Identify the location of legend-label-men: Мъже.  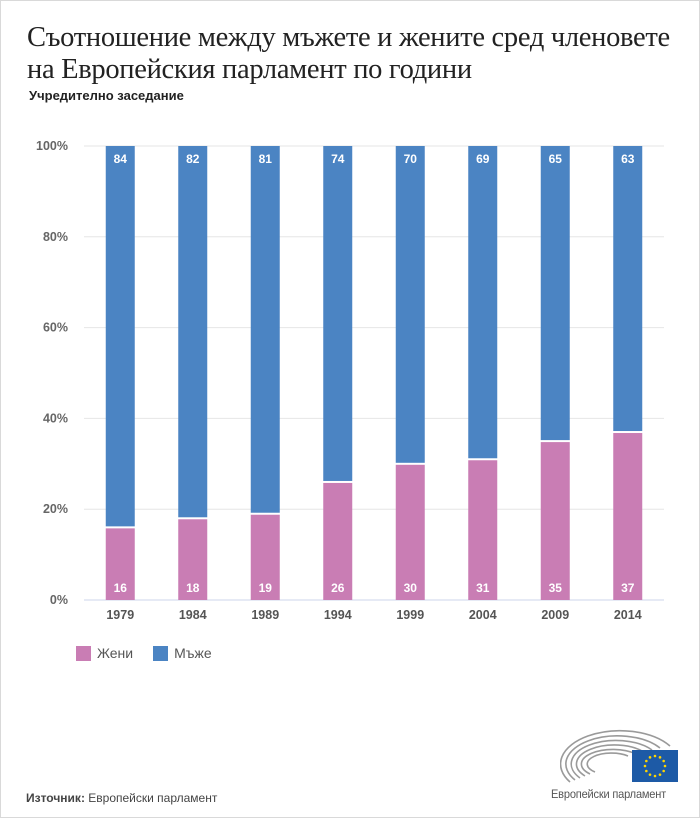
(193, 653).